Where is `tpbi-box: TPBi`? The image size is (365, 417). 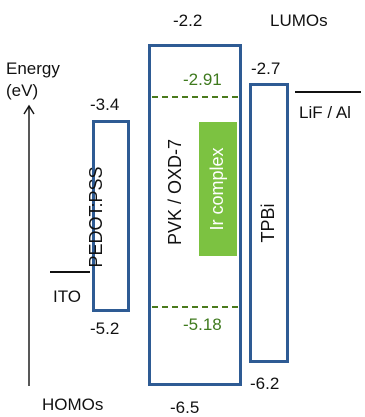
tpbi-box: TPBi is located at coordinates (269, 223).